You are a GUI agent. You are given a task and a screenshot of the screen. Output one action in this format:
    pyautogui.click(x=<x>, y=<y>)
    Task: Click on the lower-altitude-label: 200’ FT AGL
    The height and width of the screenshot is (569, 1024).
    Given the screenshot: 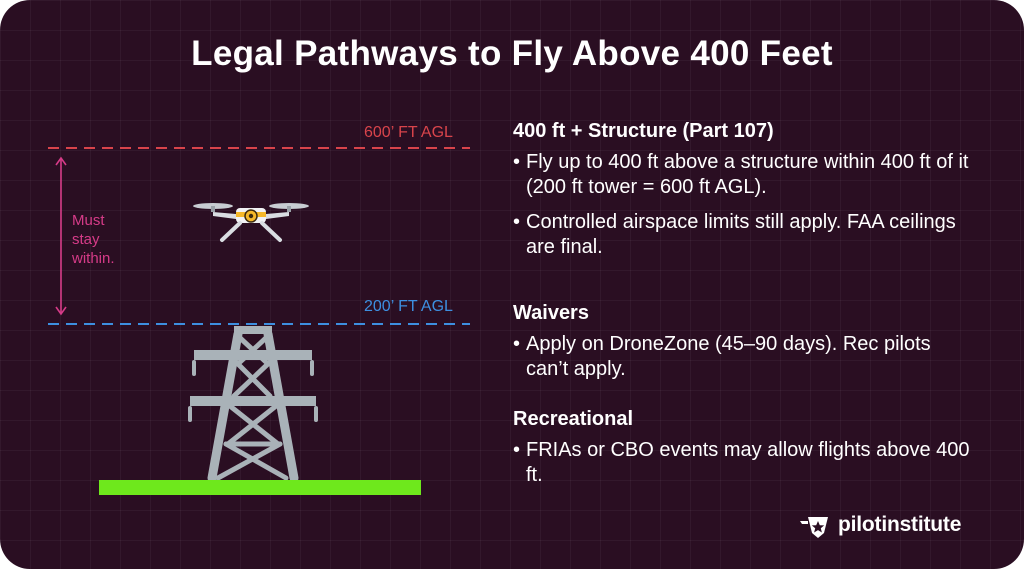 What is the action you would take?
    pyautogui.click(x=408, y=306)
    